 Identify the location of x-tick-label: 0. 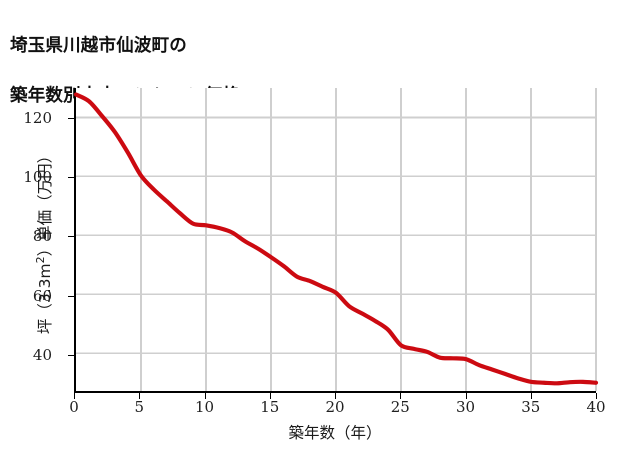
(74, 407).